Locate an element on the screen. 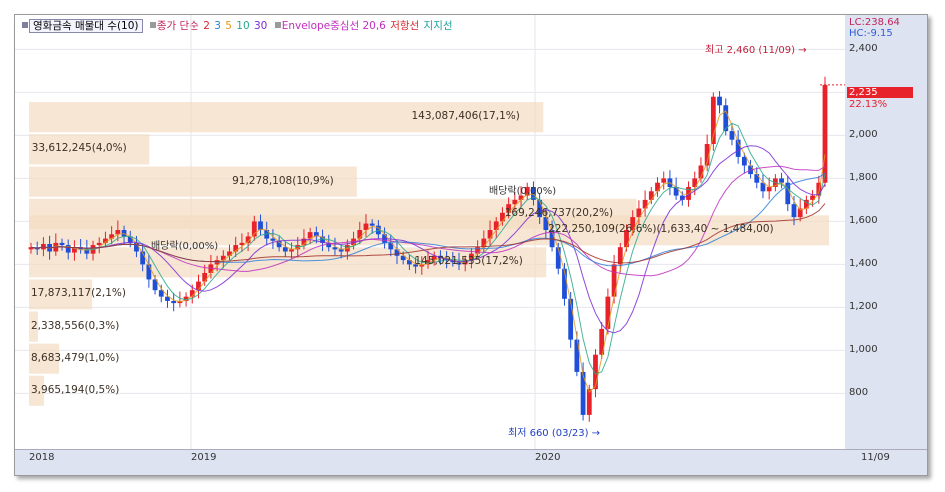 Image resolution: width=945 pixels, height=492 pixels. ma-period-3: 3 is located at coordinates (217, 26).